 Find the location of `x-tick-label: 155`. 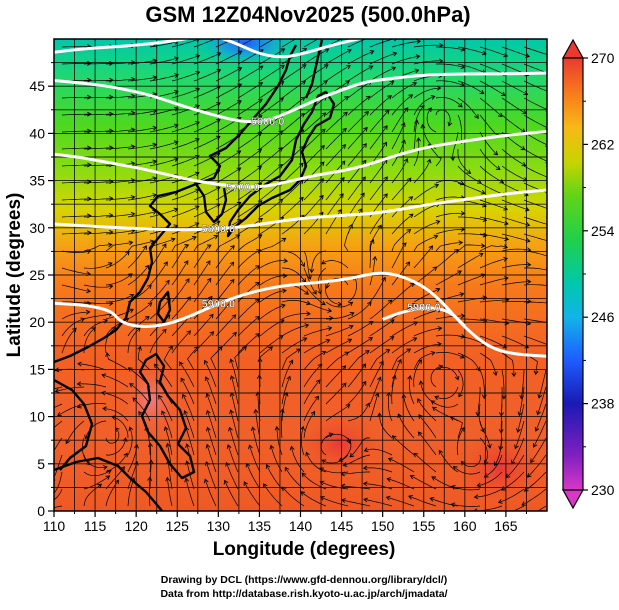

x-tick-label: 155 is located at coordinates (424, 526).